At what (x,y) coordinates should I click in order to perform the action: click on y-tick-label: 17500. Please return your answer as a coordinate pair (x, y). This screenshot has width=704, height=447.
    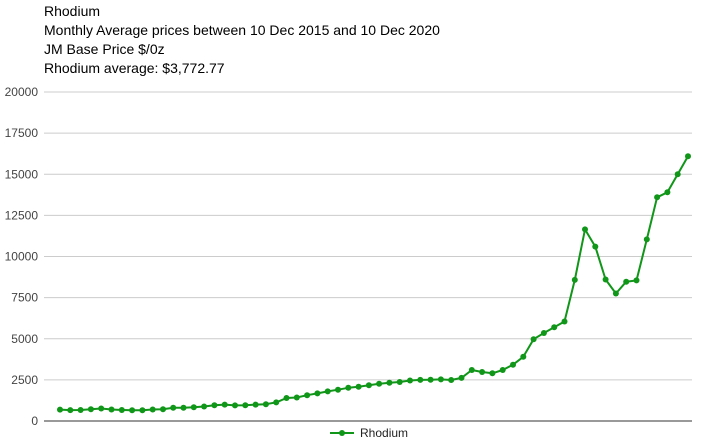
    Looking at the image, I should click on (22, 133).